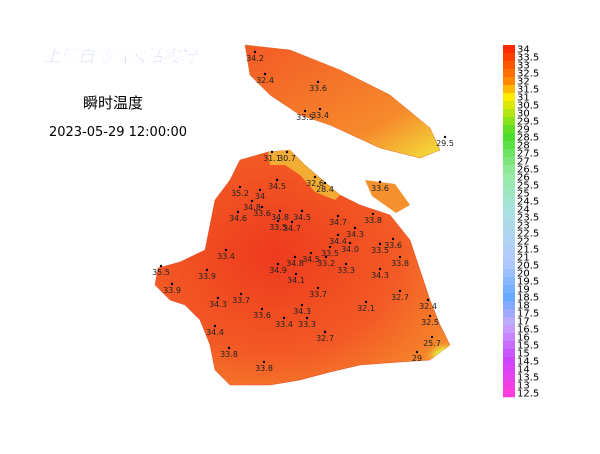 This screenshot has height=454, width=600. I want to click on station-label: 34.8, so click(280, 217).